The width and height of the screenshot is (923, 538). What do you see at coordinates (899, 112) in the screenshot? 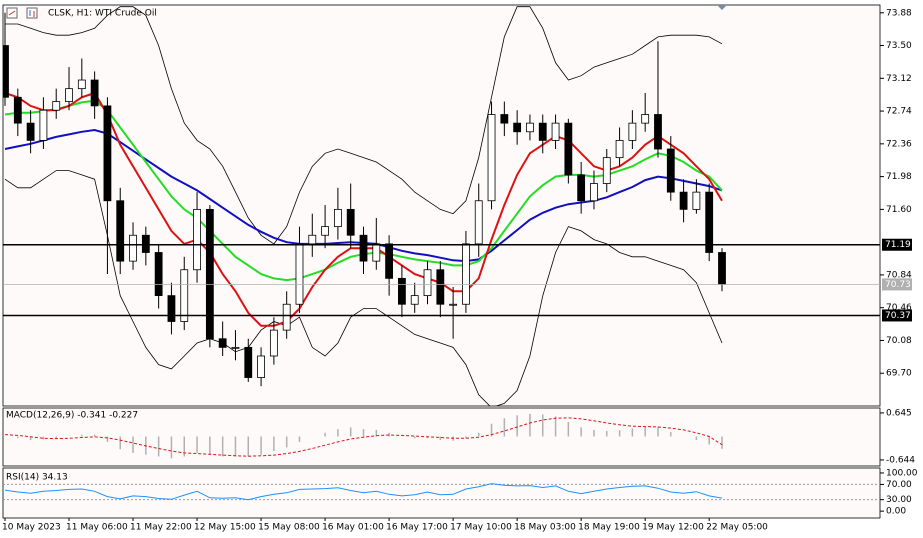
I see `y-tick-label: 72.74` at bounding box center [899, 112].